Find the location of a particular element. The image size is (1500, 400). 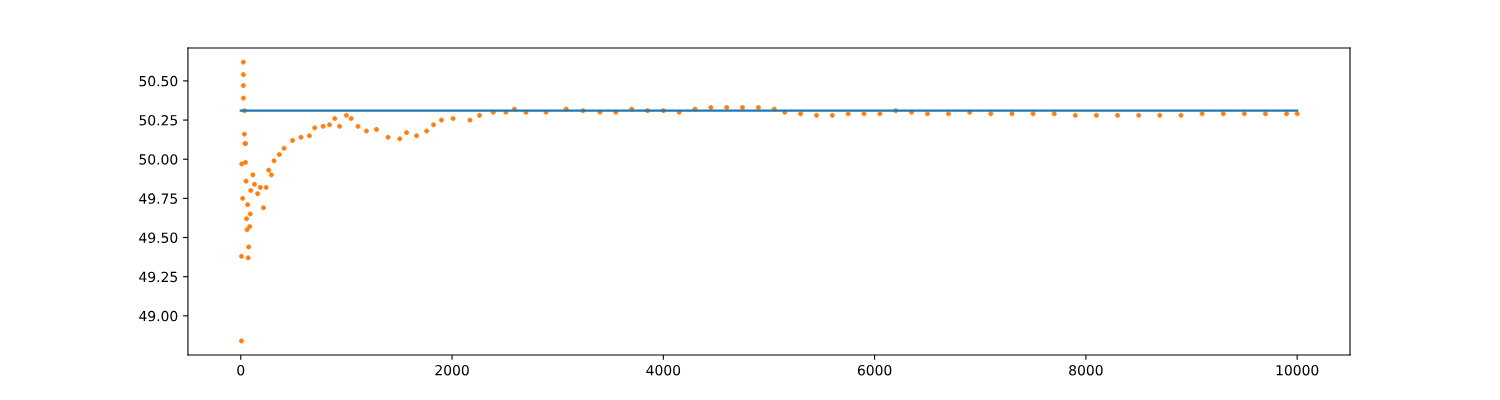

y-tick-label: 50.25 is located at coordinates (158, 120).